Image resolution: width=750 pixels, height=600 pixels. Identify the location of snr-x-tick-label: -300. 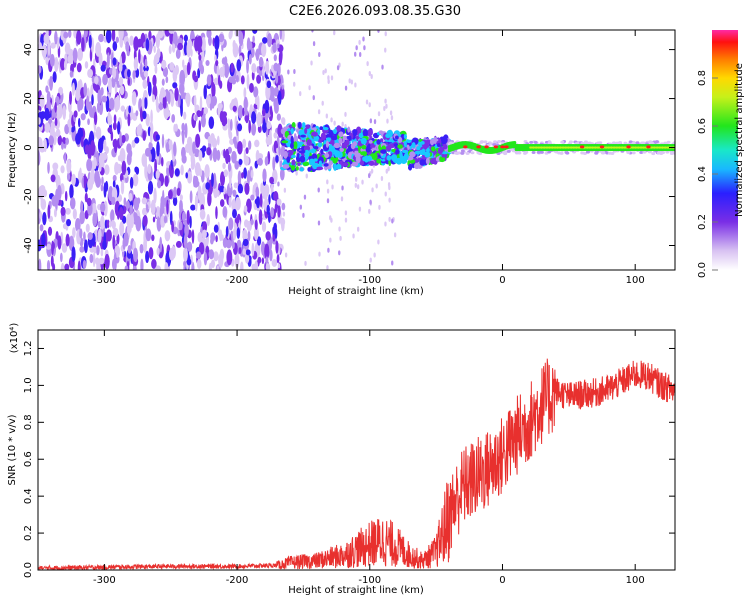
(104, 580).